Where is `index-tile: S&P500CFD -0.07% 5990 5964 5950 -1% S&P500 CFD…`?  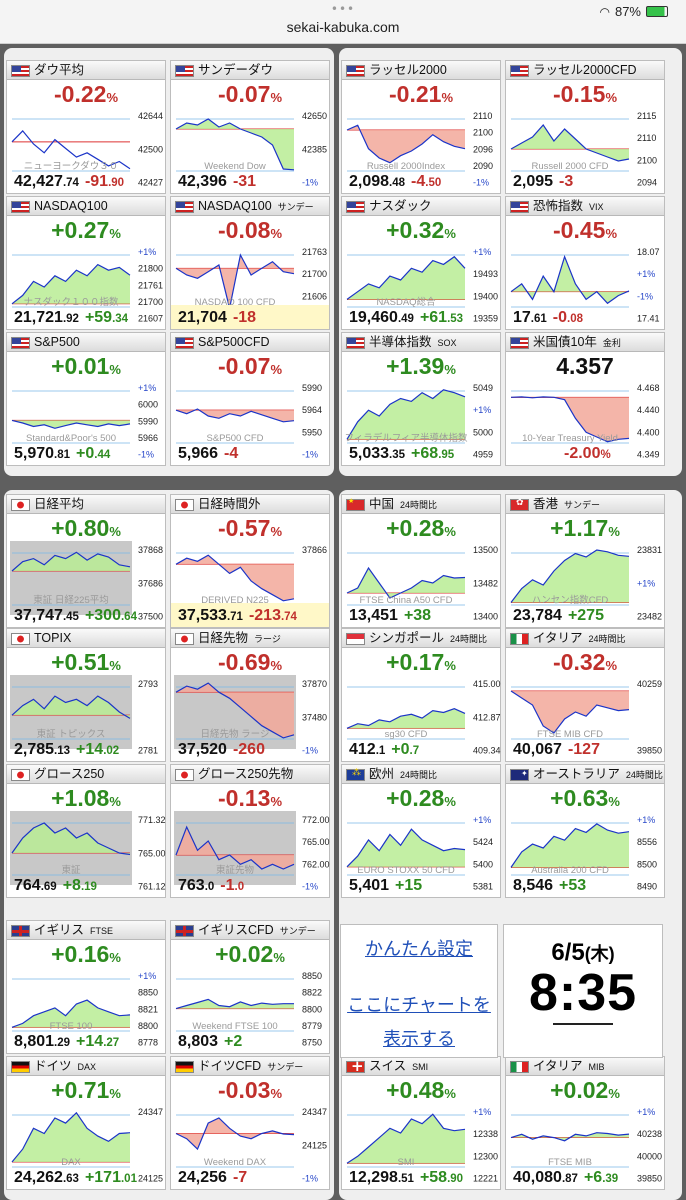 index-tile: S&P500CFD -0.07% 5990 5964 5950 -1% S&P500 CFD… is located at coordinates (250, 399).